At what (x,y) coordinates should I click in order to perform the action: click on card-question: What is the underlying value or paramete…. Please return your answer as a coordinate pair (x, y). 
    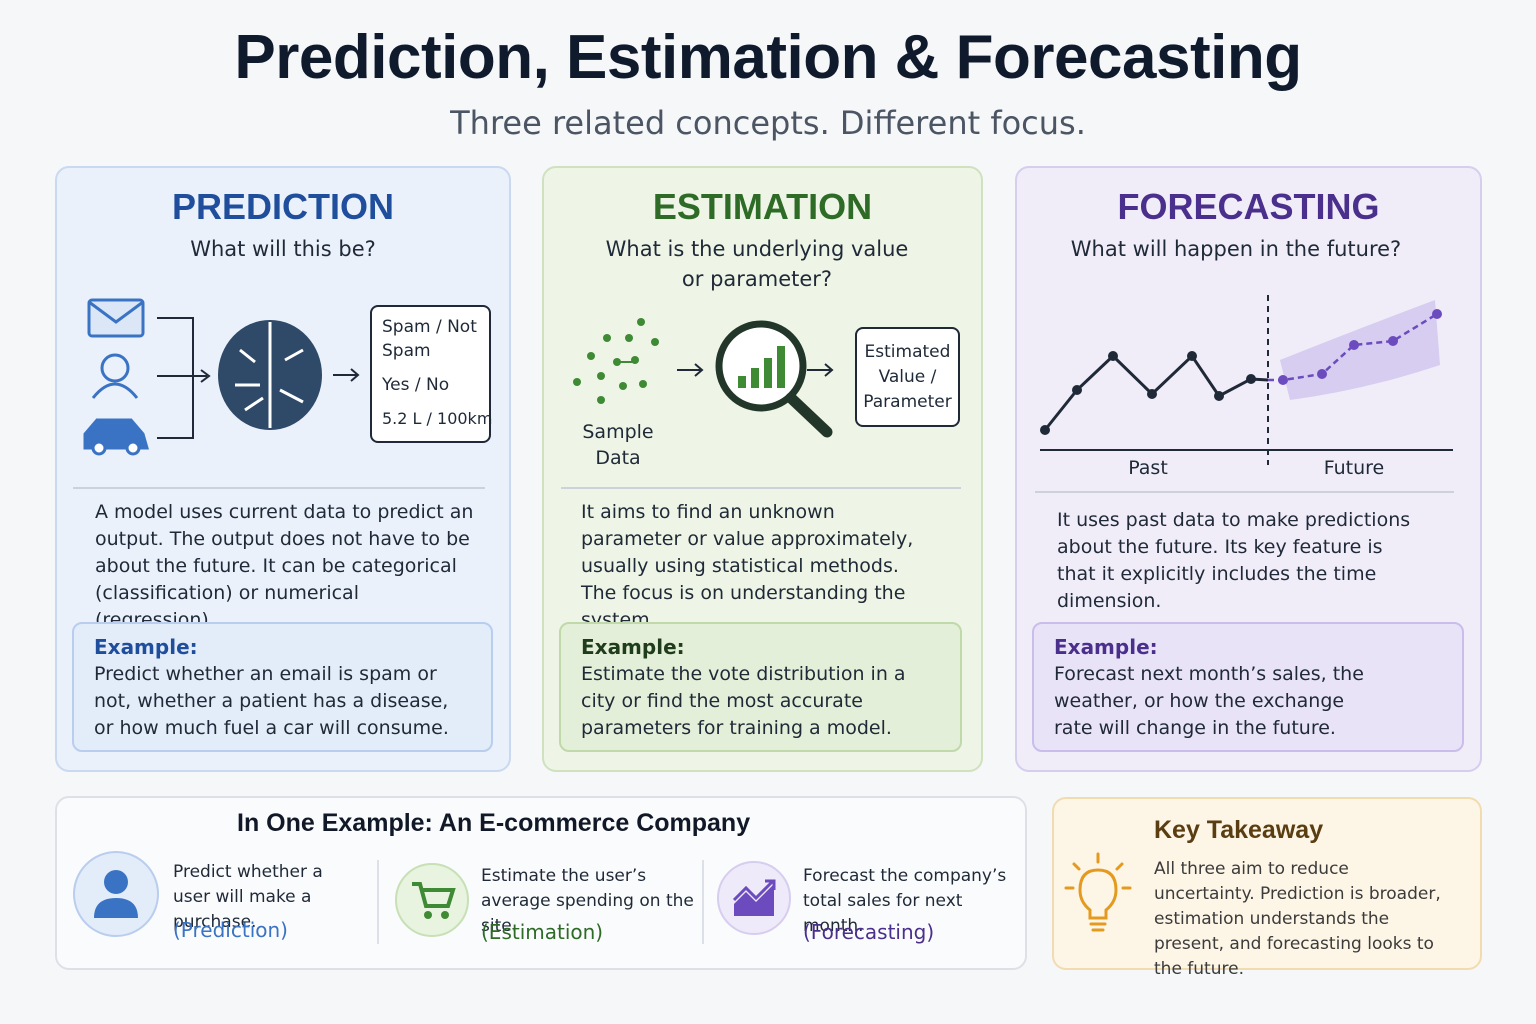
    Looking at the image, I should click on (757, 264).